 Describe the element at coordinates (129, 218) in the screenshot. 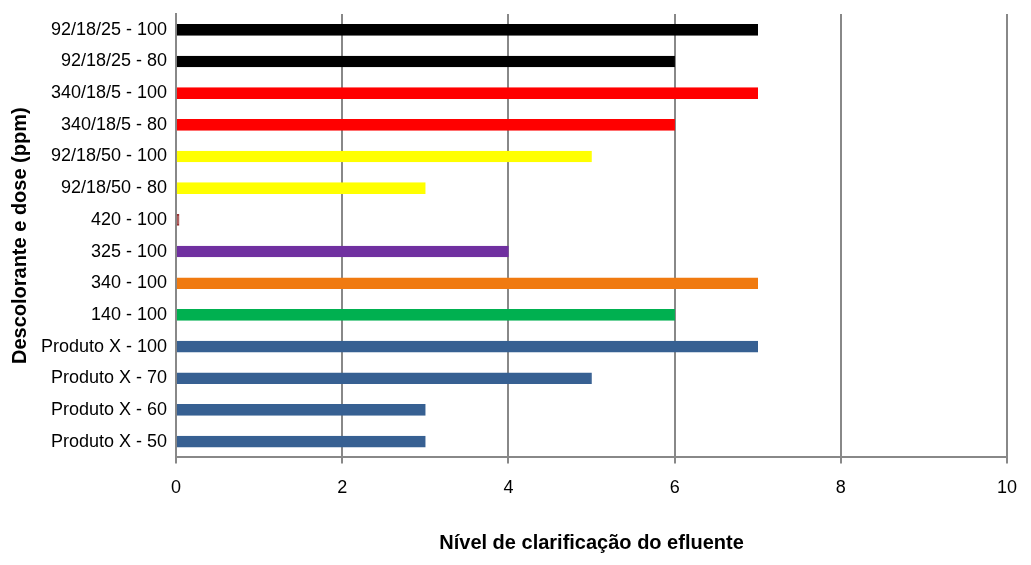

I see `y-tick-label: 420 - 100` at that location.